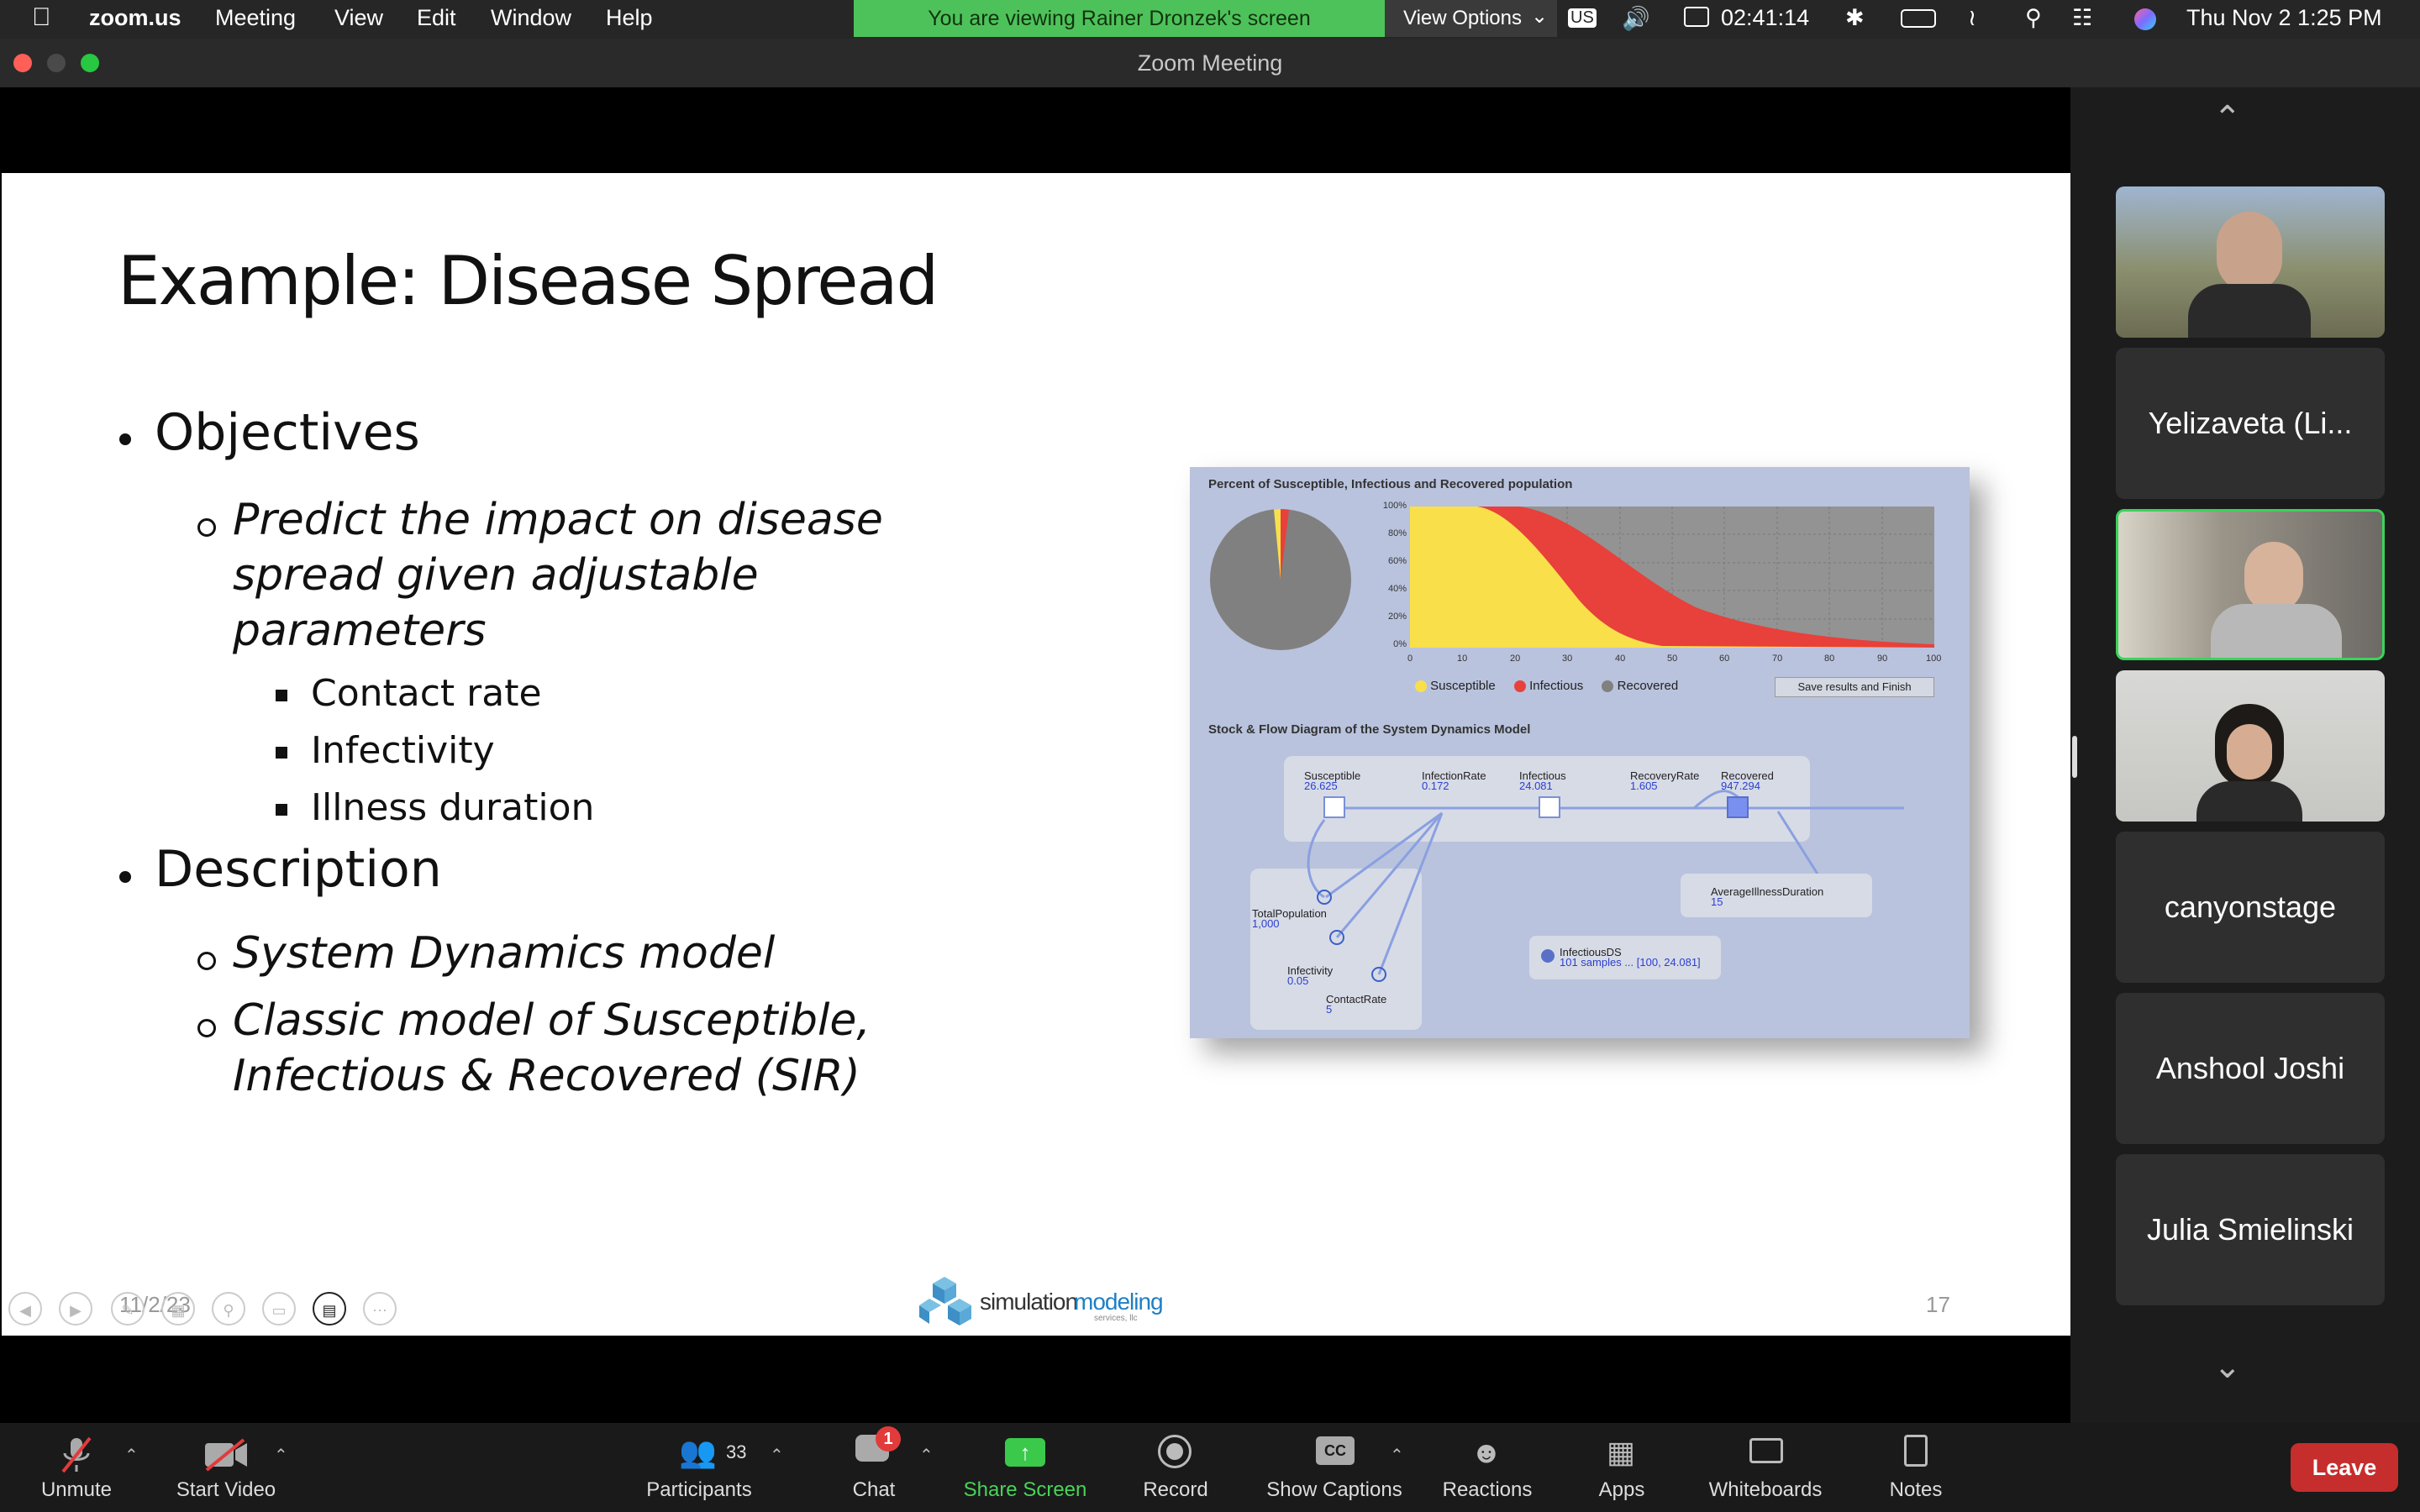  What do you see at coordinates (287, 432) in the screenshot?
I see `objectives-heading: Objectives` at bounding box center [287, 432].